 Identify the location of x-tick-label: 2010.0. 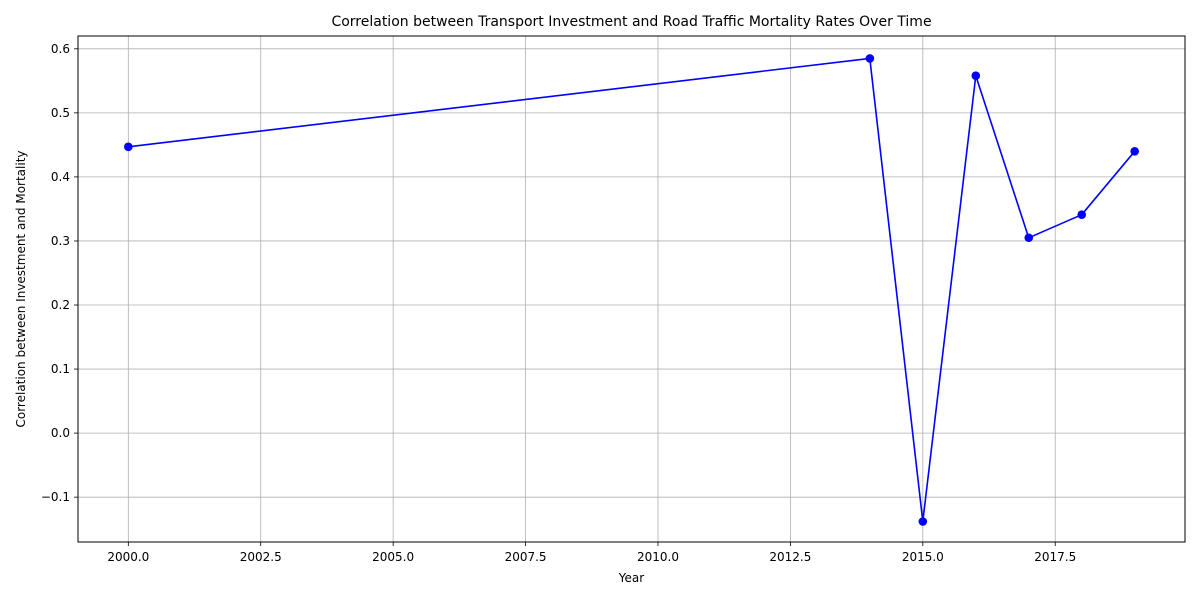
(658, 557).